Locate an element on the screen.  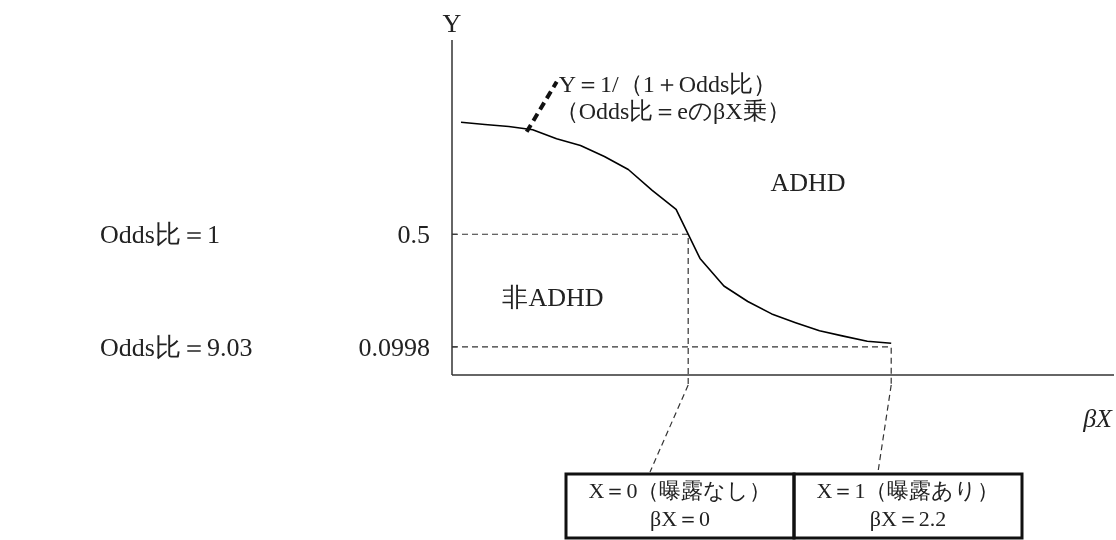
text: Odds比＝9.03 is located at coordinates (176, 347).